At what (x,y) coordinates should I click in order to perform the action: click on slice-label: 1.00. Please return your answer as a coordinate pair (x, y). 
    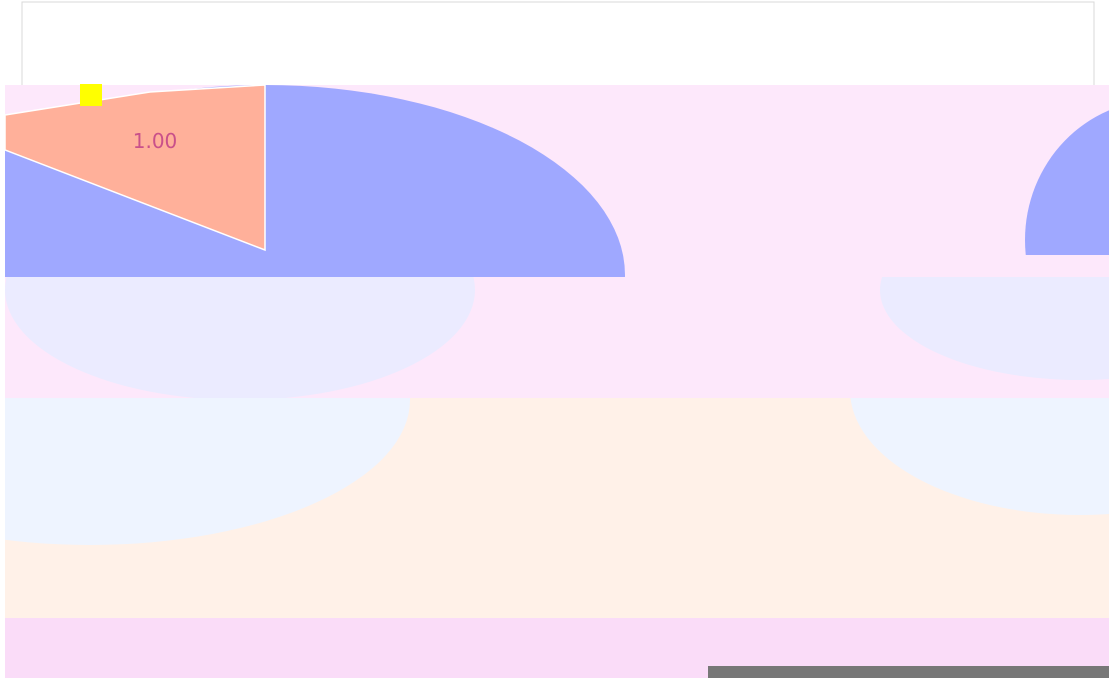
    Looking at the image, I should click on (155, 141).